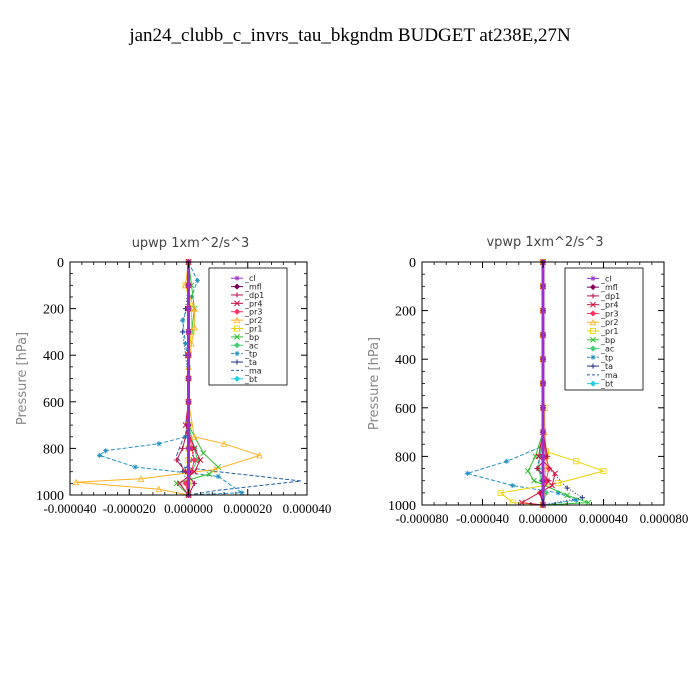  I want to click on x-tick-label: 0.000040, so click(603, 518).